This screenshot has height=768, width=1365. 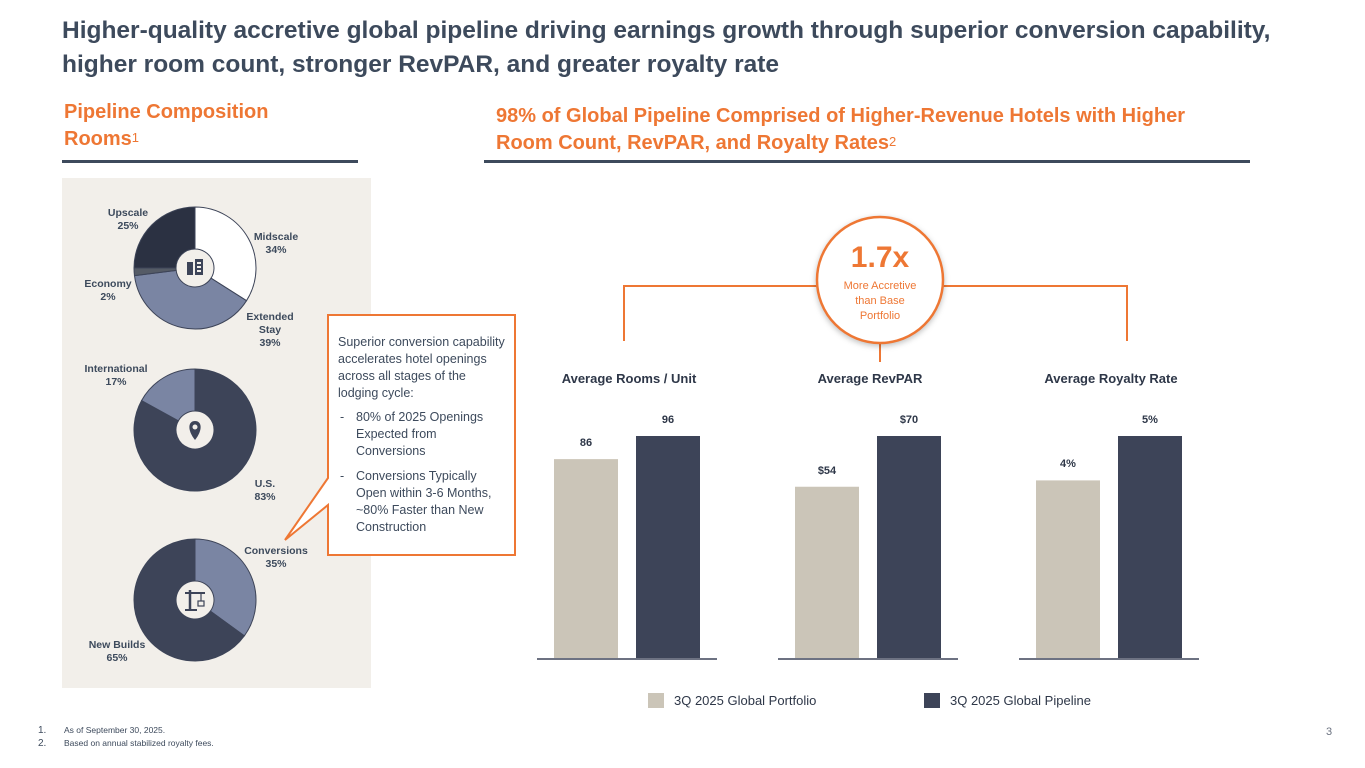 What do you see at coordinates (166, 112) in the screenshot?
I see `pipeline-composition-line1: Pipeline Composition` at bounding box center [166, 112].